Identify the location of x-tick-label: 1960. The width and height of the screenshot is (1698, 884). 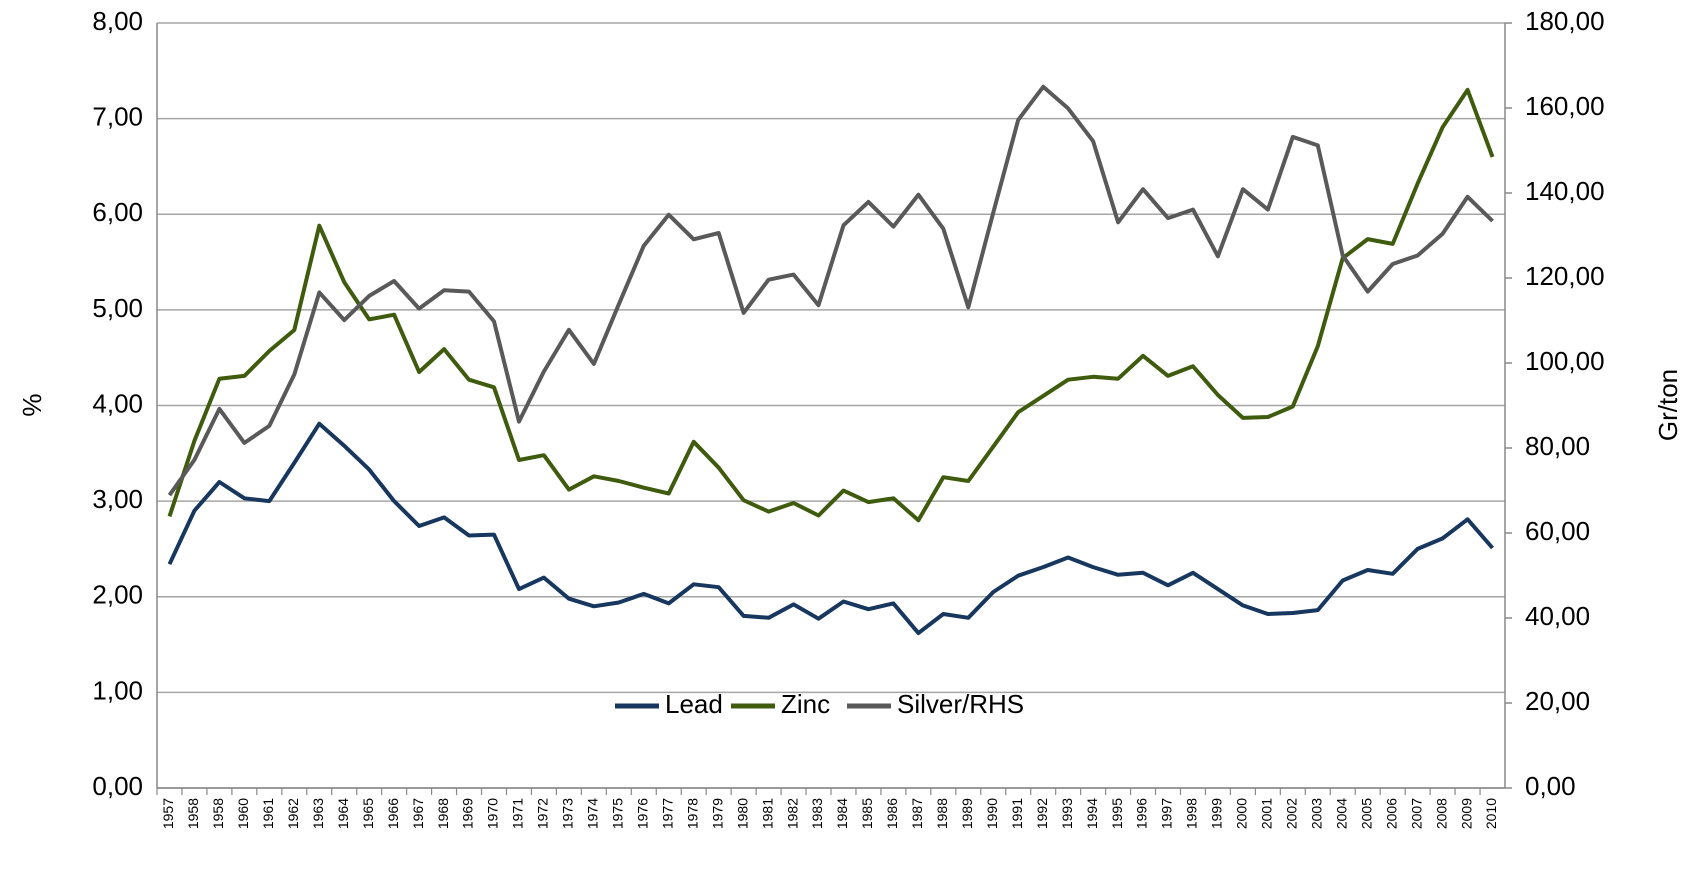
(243, 813).